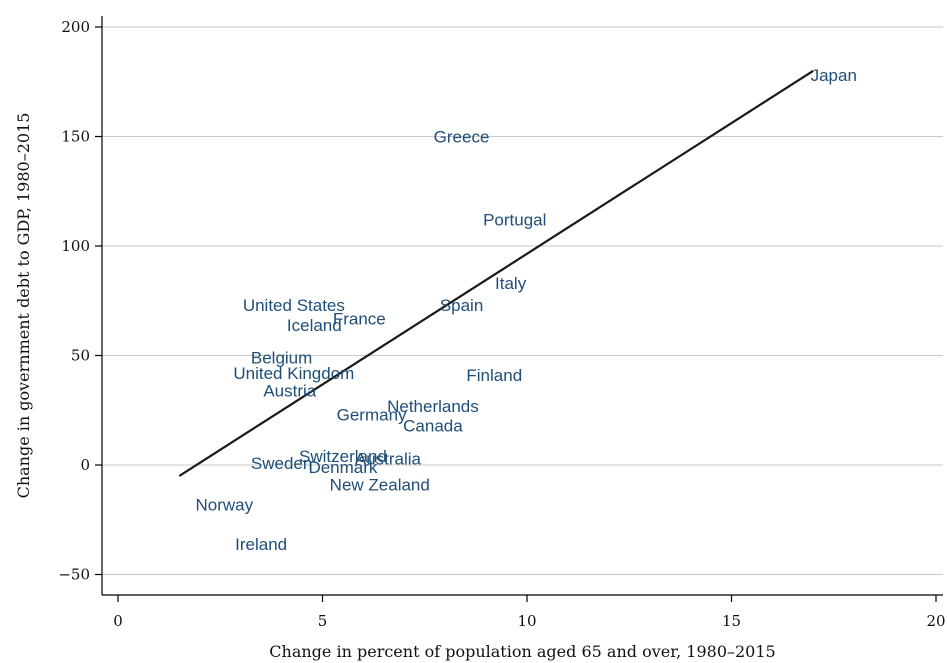 This screenshot has height=663, width=947. Describe the element at coordinates (433, 426) in the screenshot. I see `data-point-label: Canada` at that location.